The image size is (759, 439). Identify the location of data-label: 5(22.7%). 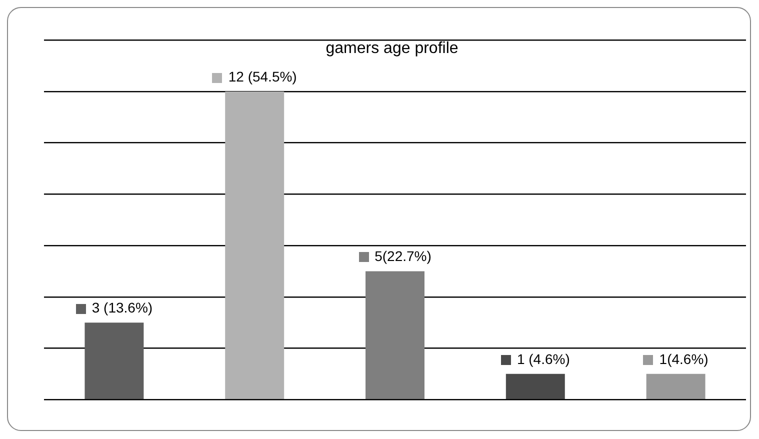
(403, 256).